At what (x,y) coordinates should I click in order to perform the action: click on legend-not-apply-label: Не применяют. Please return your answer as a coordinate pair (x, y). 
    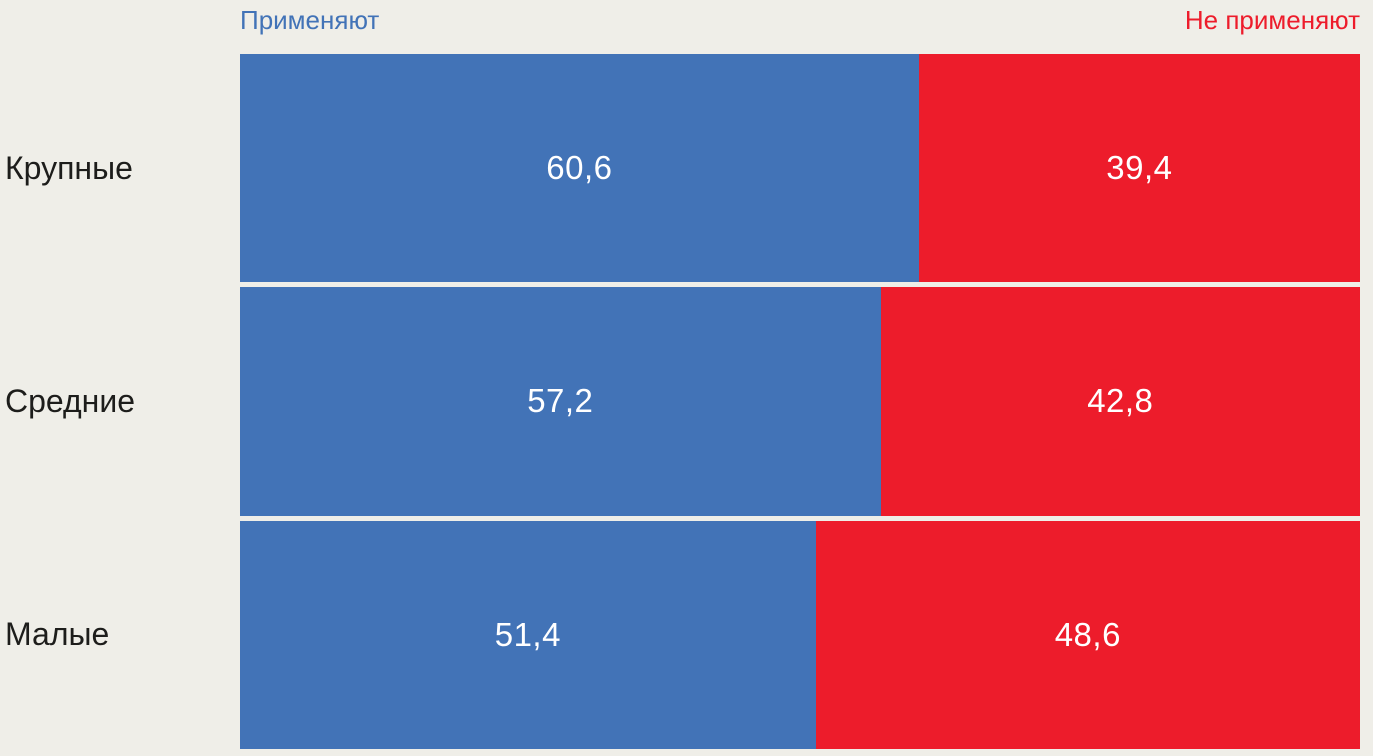
    Looking at the image, I should click on (1272, 20).